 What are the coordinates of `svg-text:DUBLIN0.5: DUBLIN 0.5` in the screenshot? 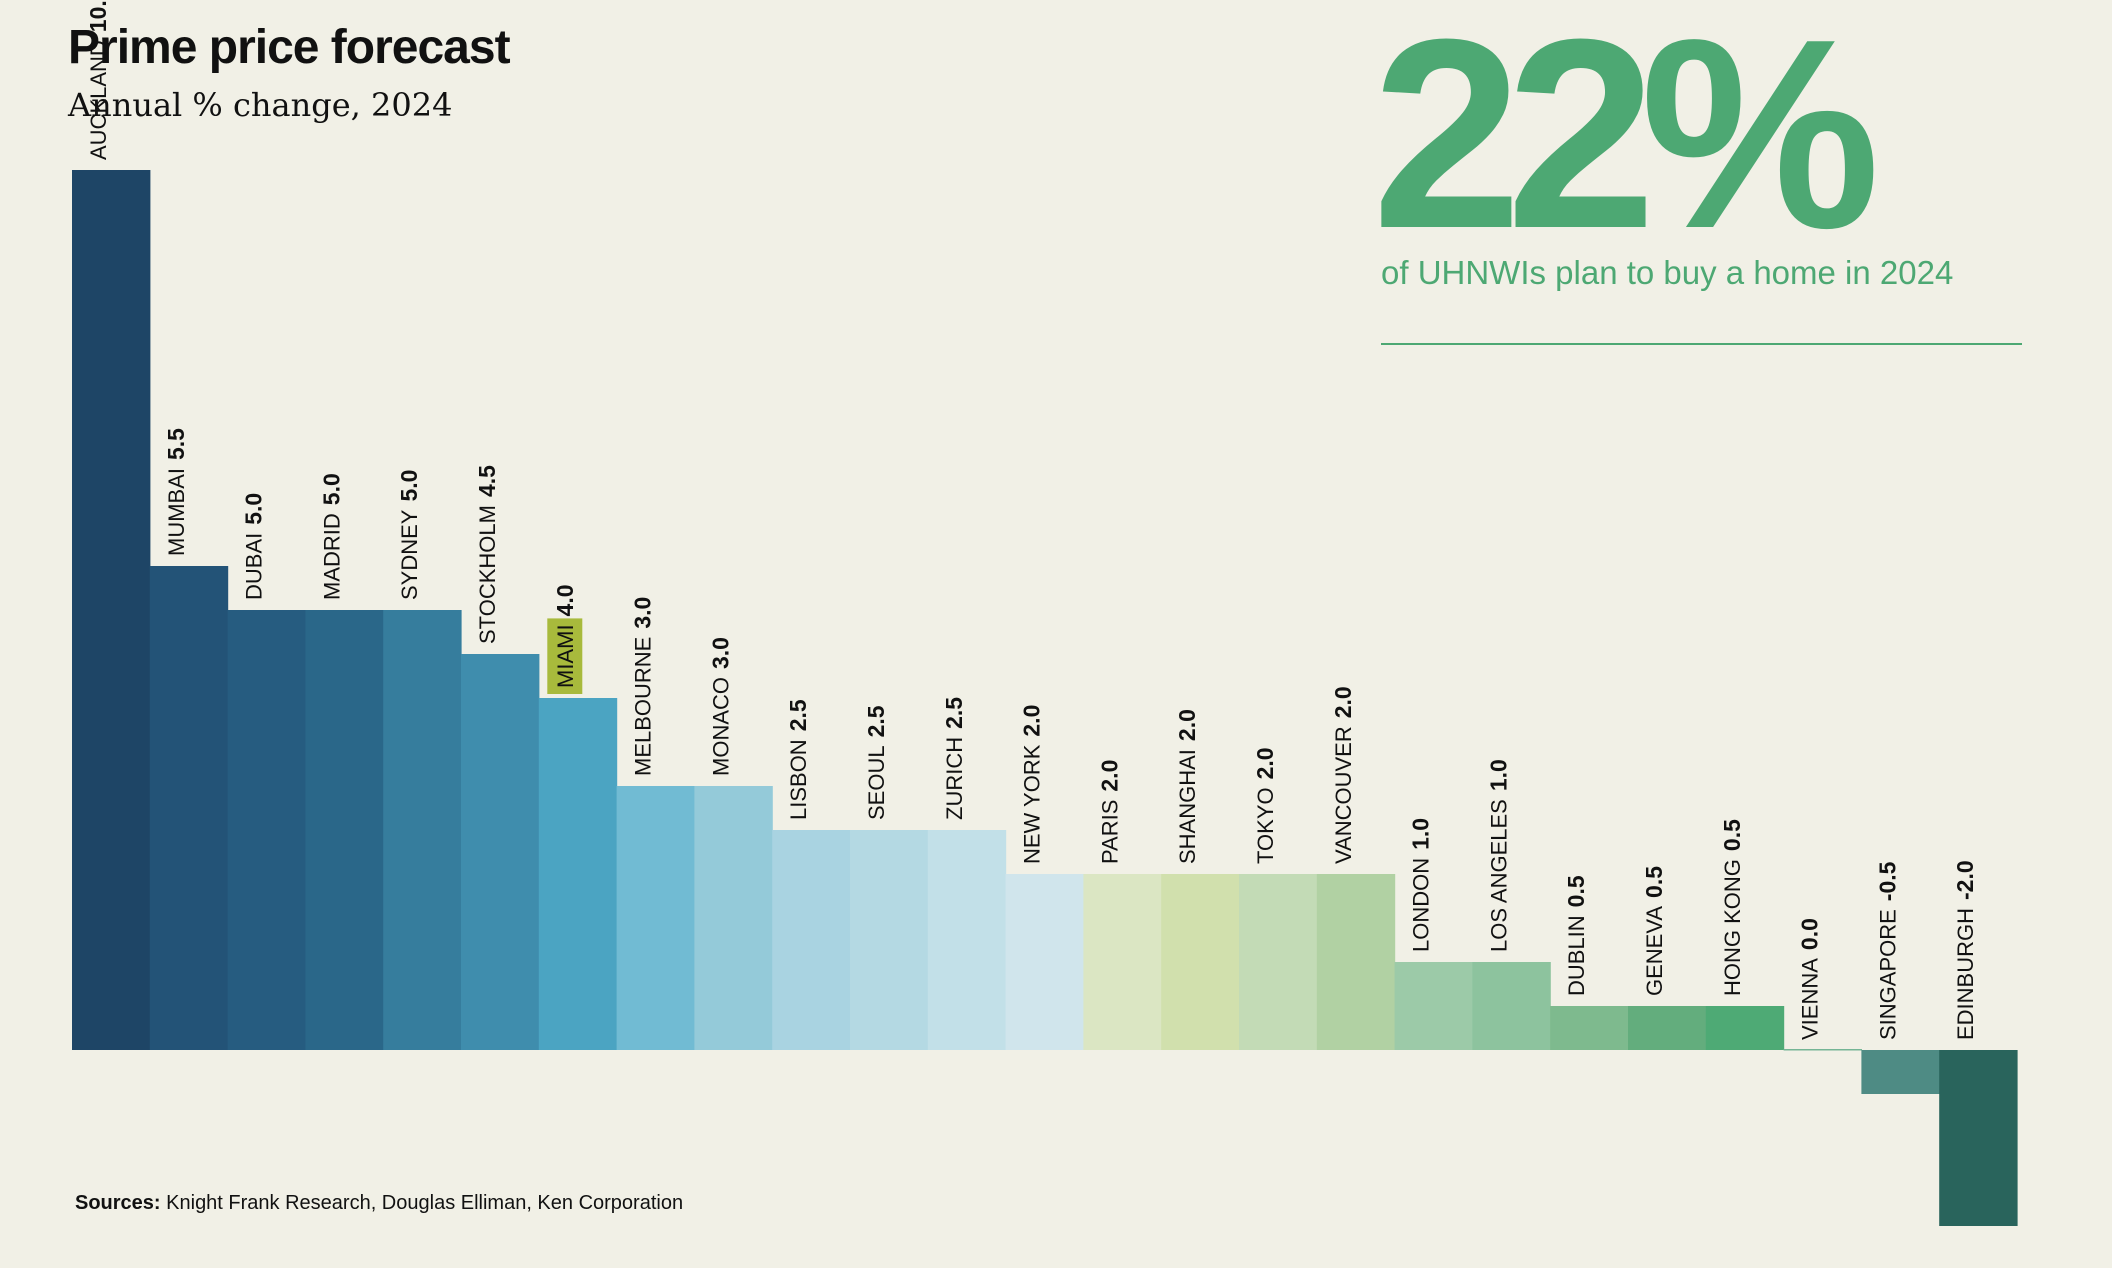 It's located at (1576, 935).